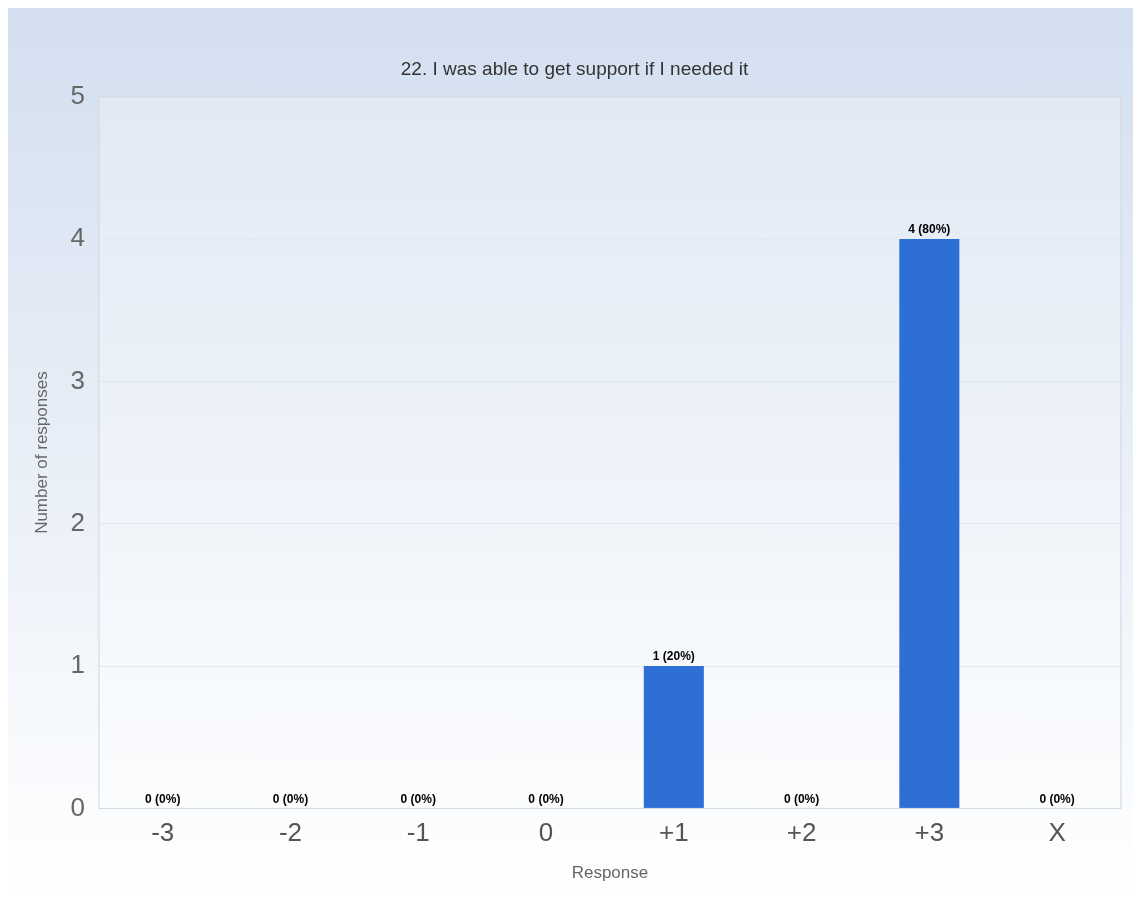  What do you see at coordinates (77, 237) in the screenshot?
I see `y-tick-label: 4` at bounding box center [77, 237].